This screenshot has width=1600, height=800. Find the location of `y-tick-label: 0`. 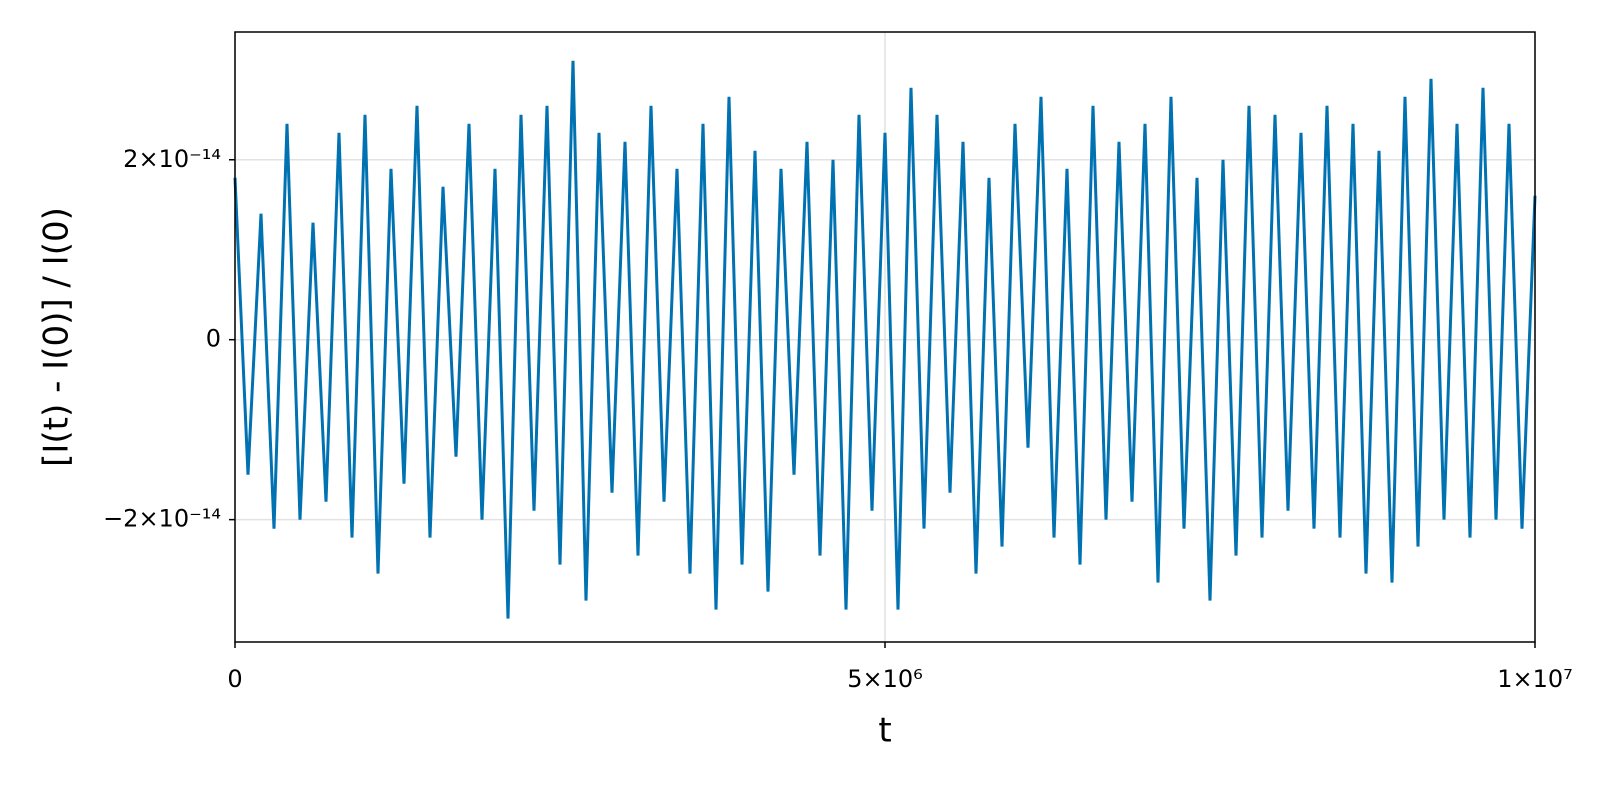

y-tick-label: 0 is located at coordinates (213, 339).